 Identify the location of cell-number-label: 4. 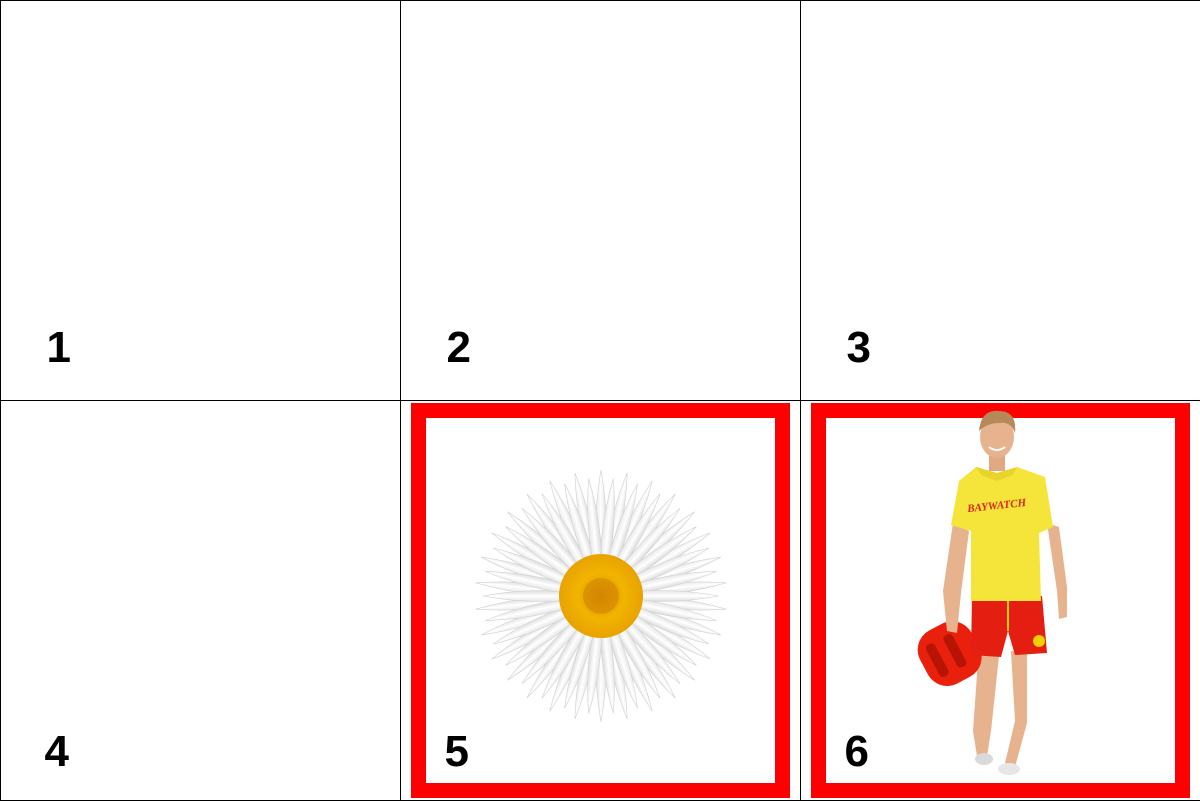
(57, 752).